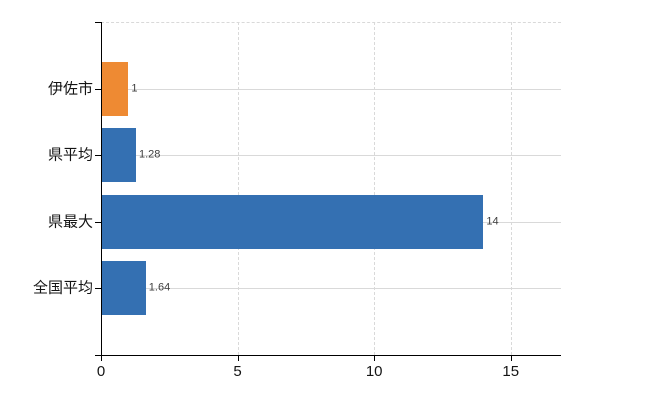 This screenshot has width=650, height=400. Describe the element at coordinates (101, 371) in the screenshot. I see `x-tick-label: 0` at that location.